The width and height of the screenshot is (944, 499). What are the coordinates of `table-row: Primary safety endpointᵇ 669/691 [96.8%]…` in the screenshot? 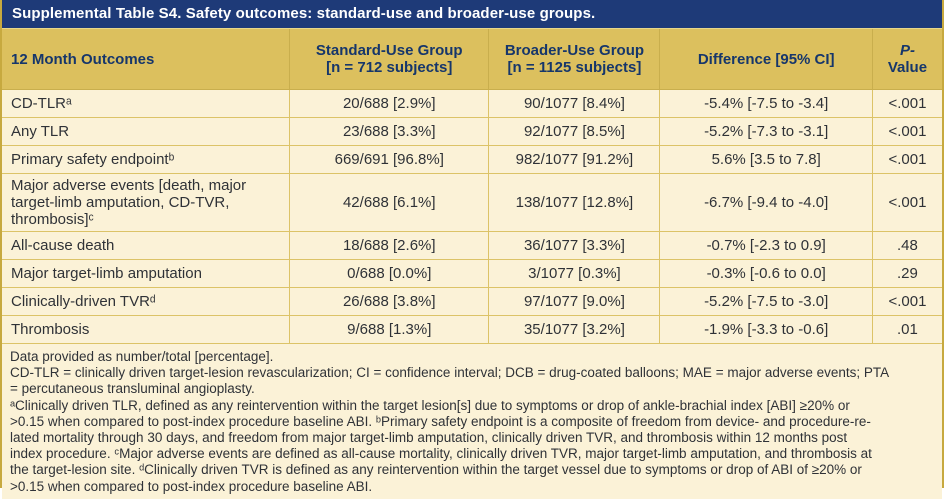 It's located at (472, 159).